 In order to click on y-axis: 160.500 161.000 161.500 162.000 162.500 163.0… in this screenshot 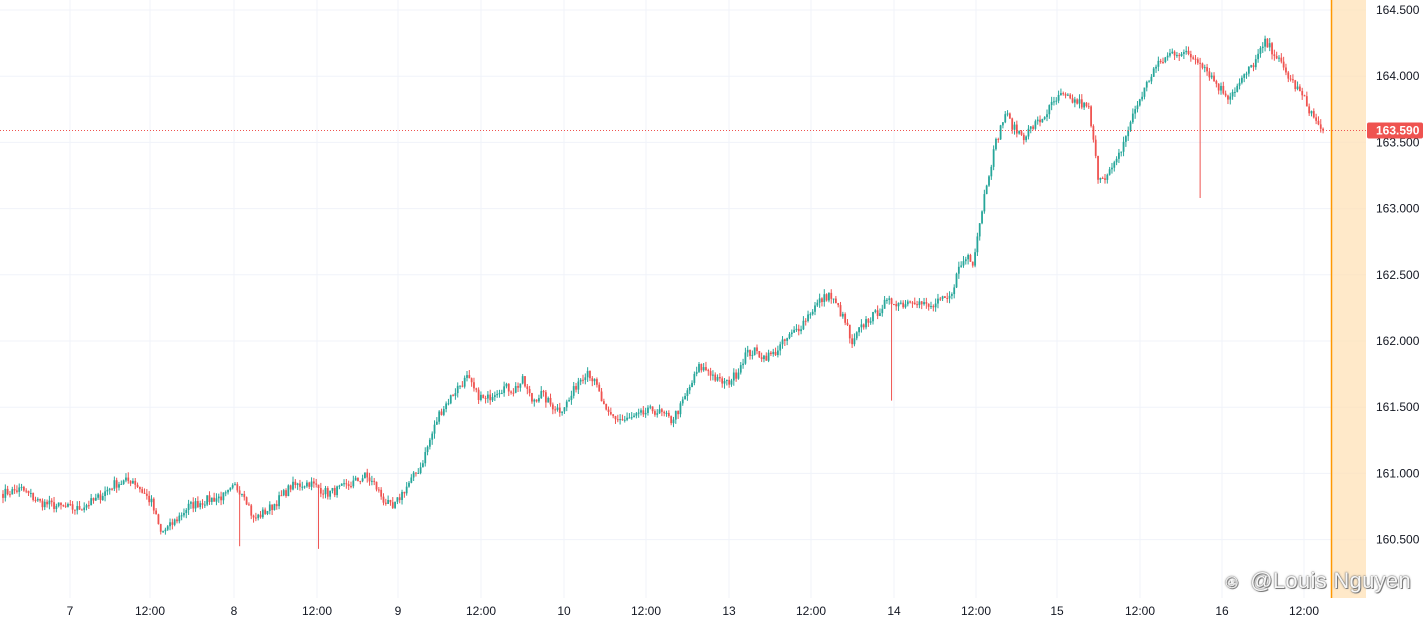, I will do `click(1395, 311)`.